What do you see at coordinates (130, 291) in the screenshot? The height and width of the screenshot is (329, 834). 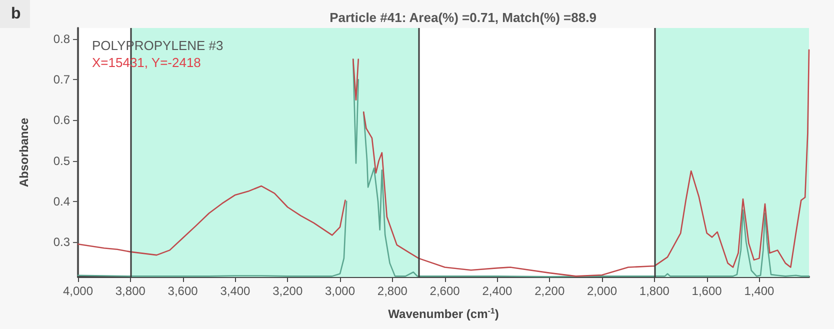 I see `x-tick-label: 3,800` at bounding box center [130, 291].